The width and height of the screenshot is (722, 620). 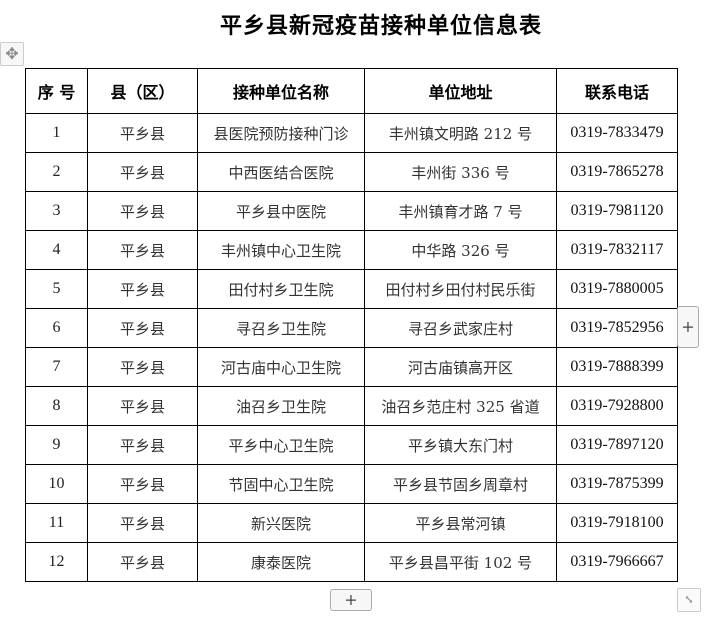 I want to click on cell-index: 8, so click(x=56, y=406).